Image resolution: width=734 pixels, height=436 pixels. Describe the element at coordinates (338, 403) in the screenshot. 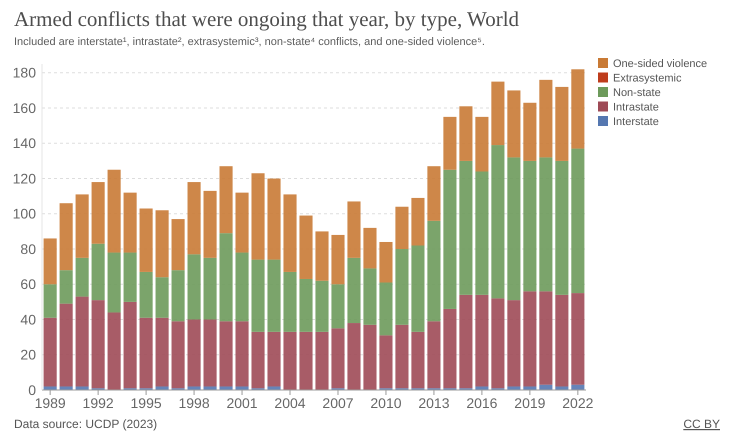

I see `x-tick-label: 2007` at that location.